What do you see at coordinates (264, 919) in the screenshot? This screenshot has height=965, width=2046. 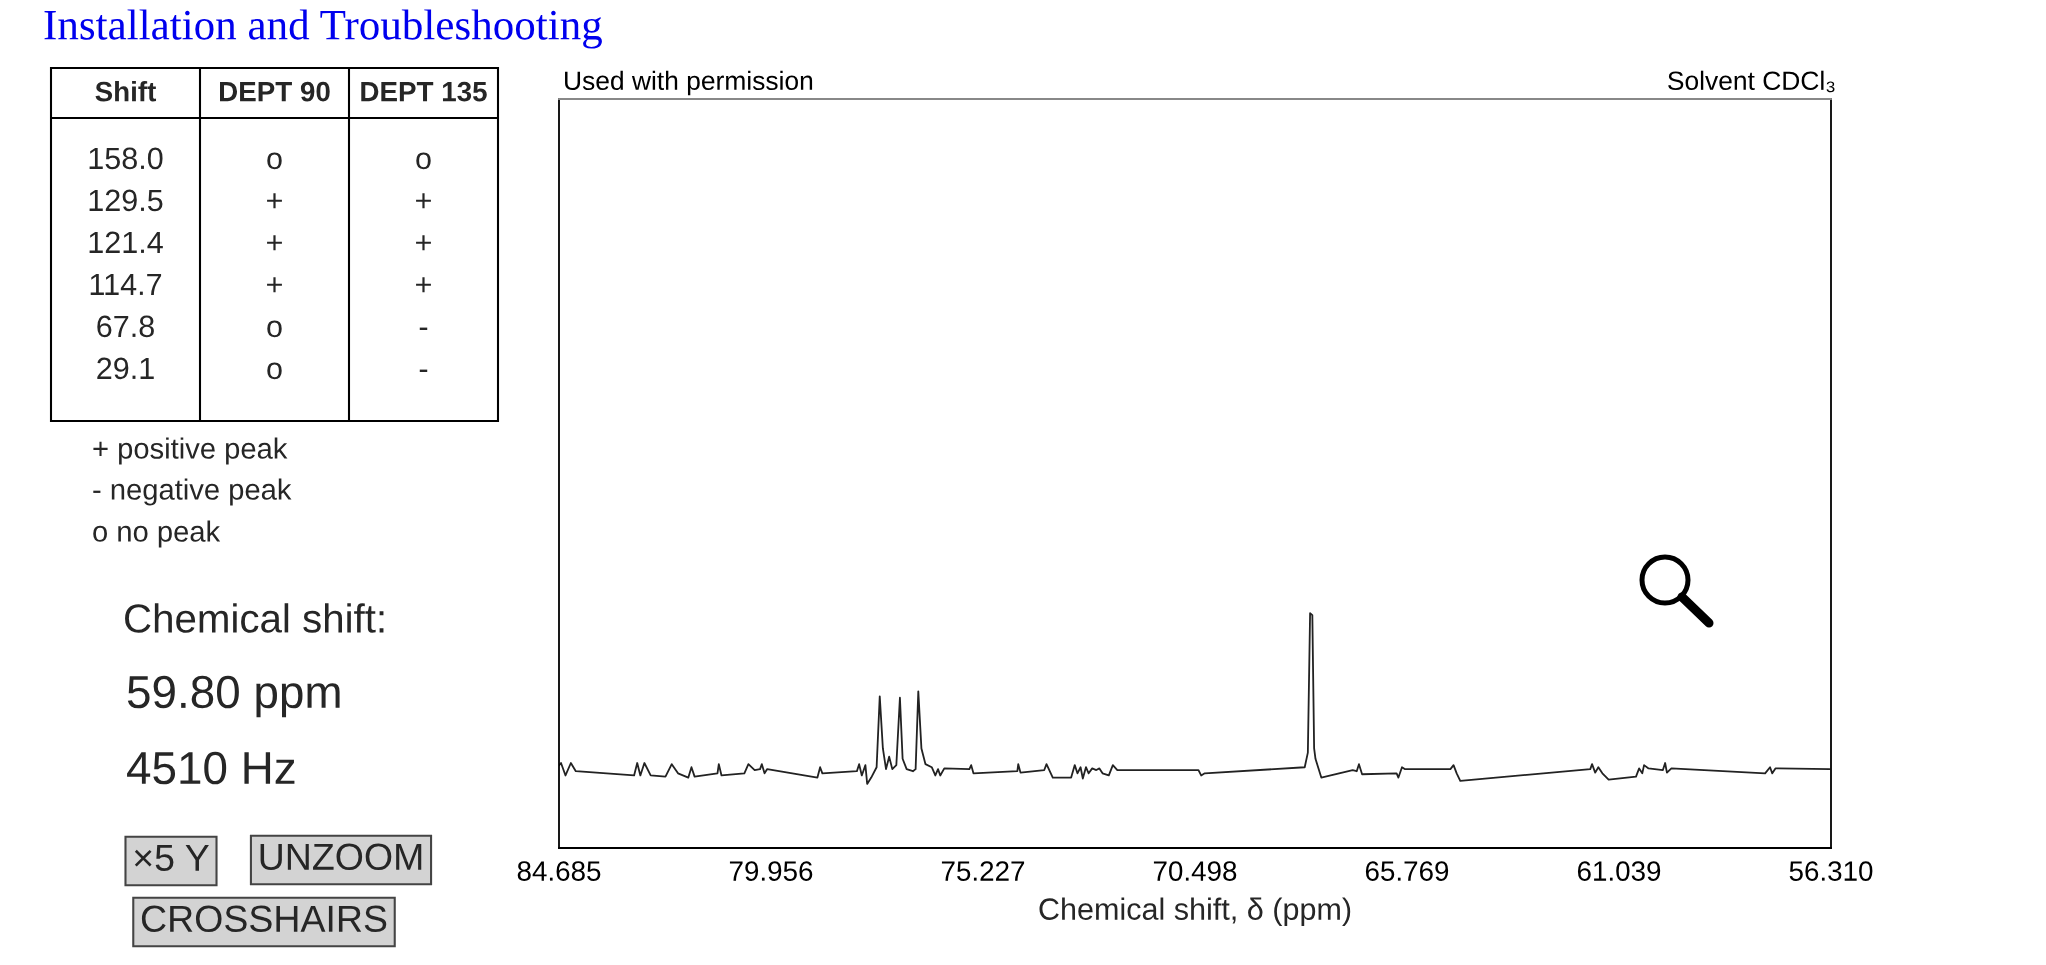 I see `text: CROSSHAIRS` at bounding box center [264, 919].